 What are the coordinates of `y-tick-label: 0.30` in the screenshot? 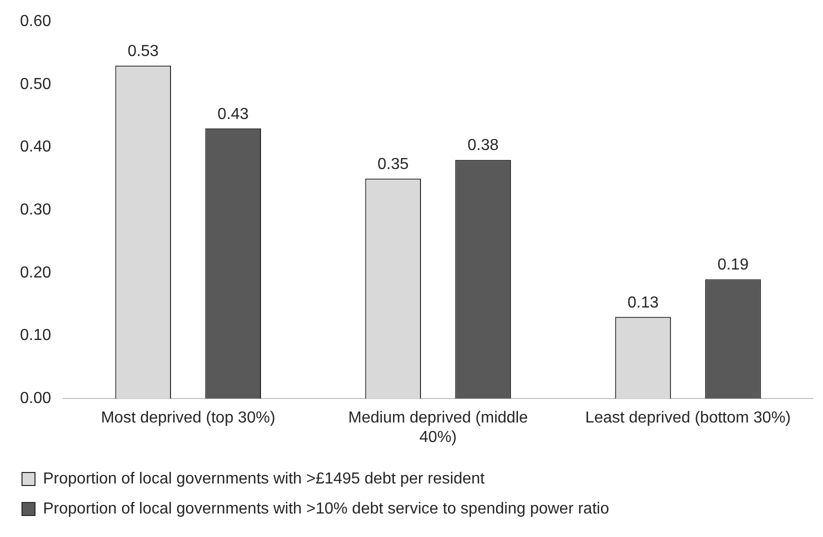 It's located at (36, 210).